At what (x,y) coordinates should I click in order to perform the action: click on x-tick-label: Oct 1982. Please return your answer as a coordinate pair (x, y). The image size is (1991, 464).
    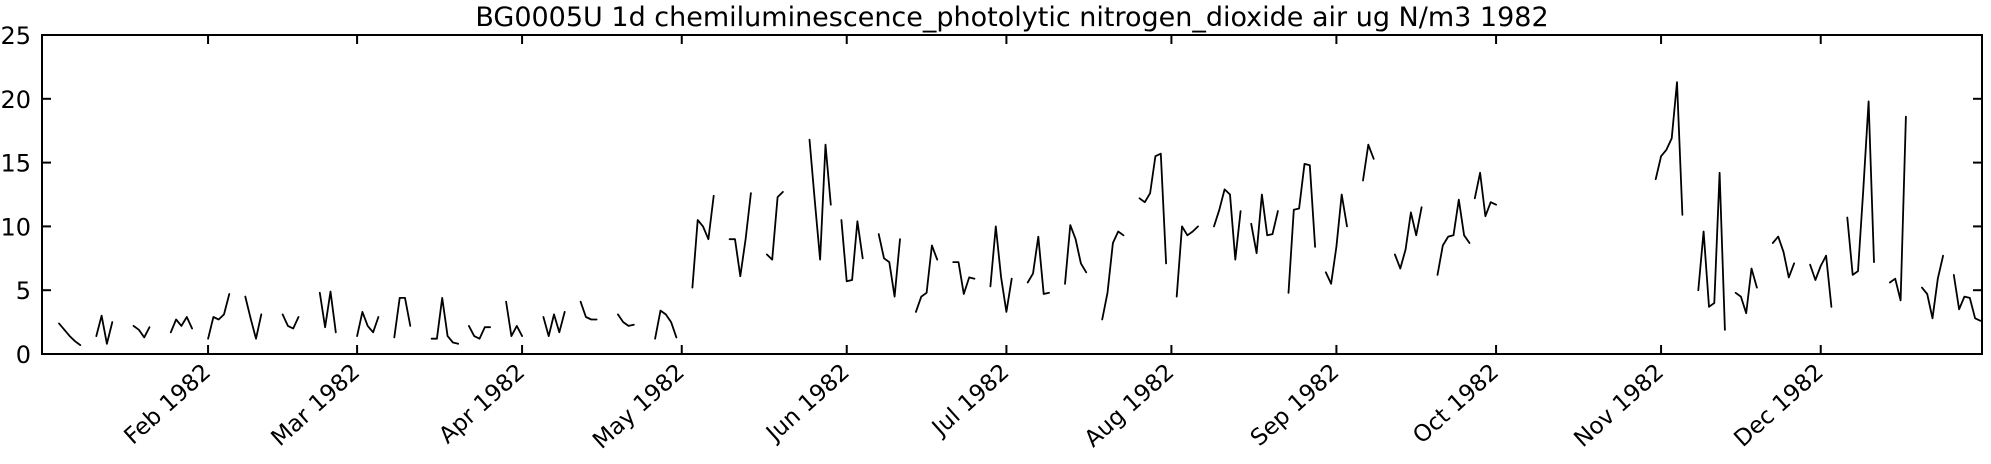
    Looking at the image, I should click on (1456, 404).